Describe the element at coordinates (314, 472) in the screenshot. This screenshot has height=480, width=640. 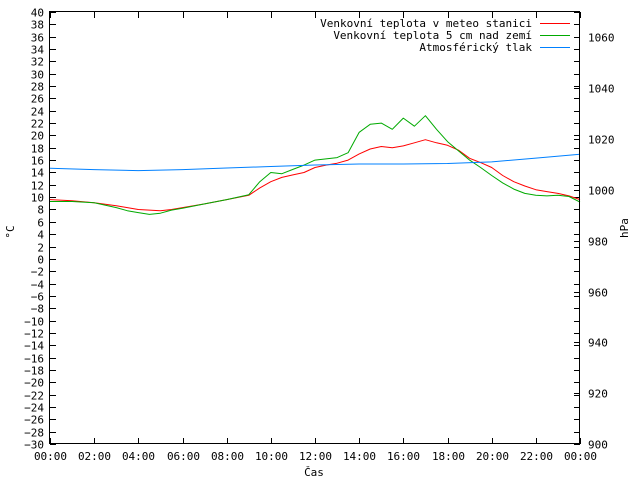
I see `x-axis-label: Čas` at that location.